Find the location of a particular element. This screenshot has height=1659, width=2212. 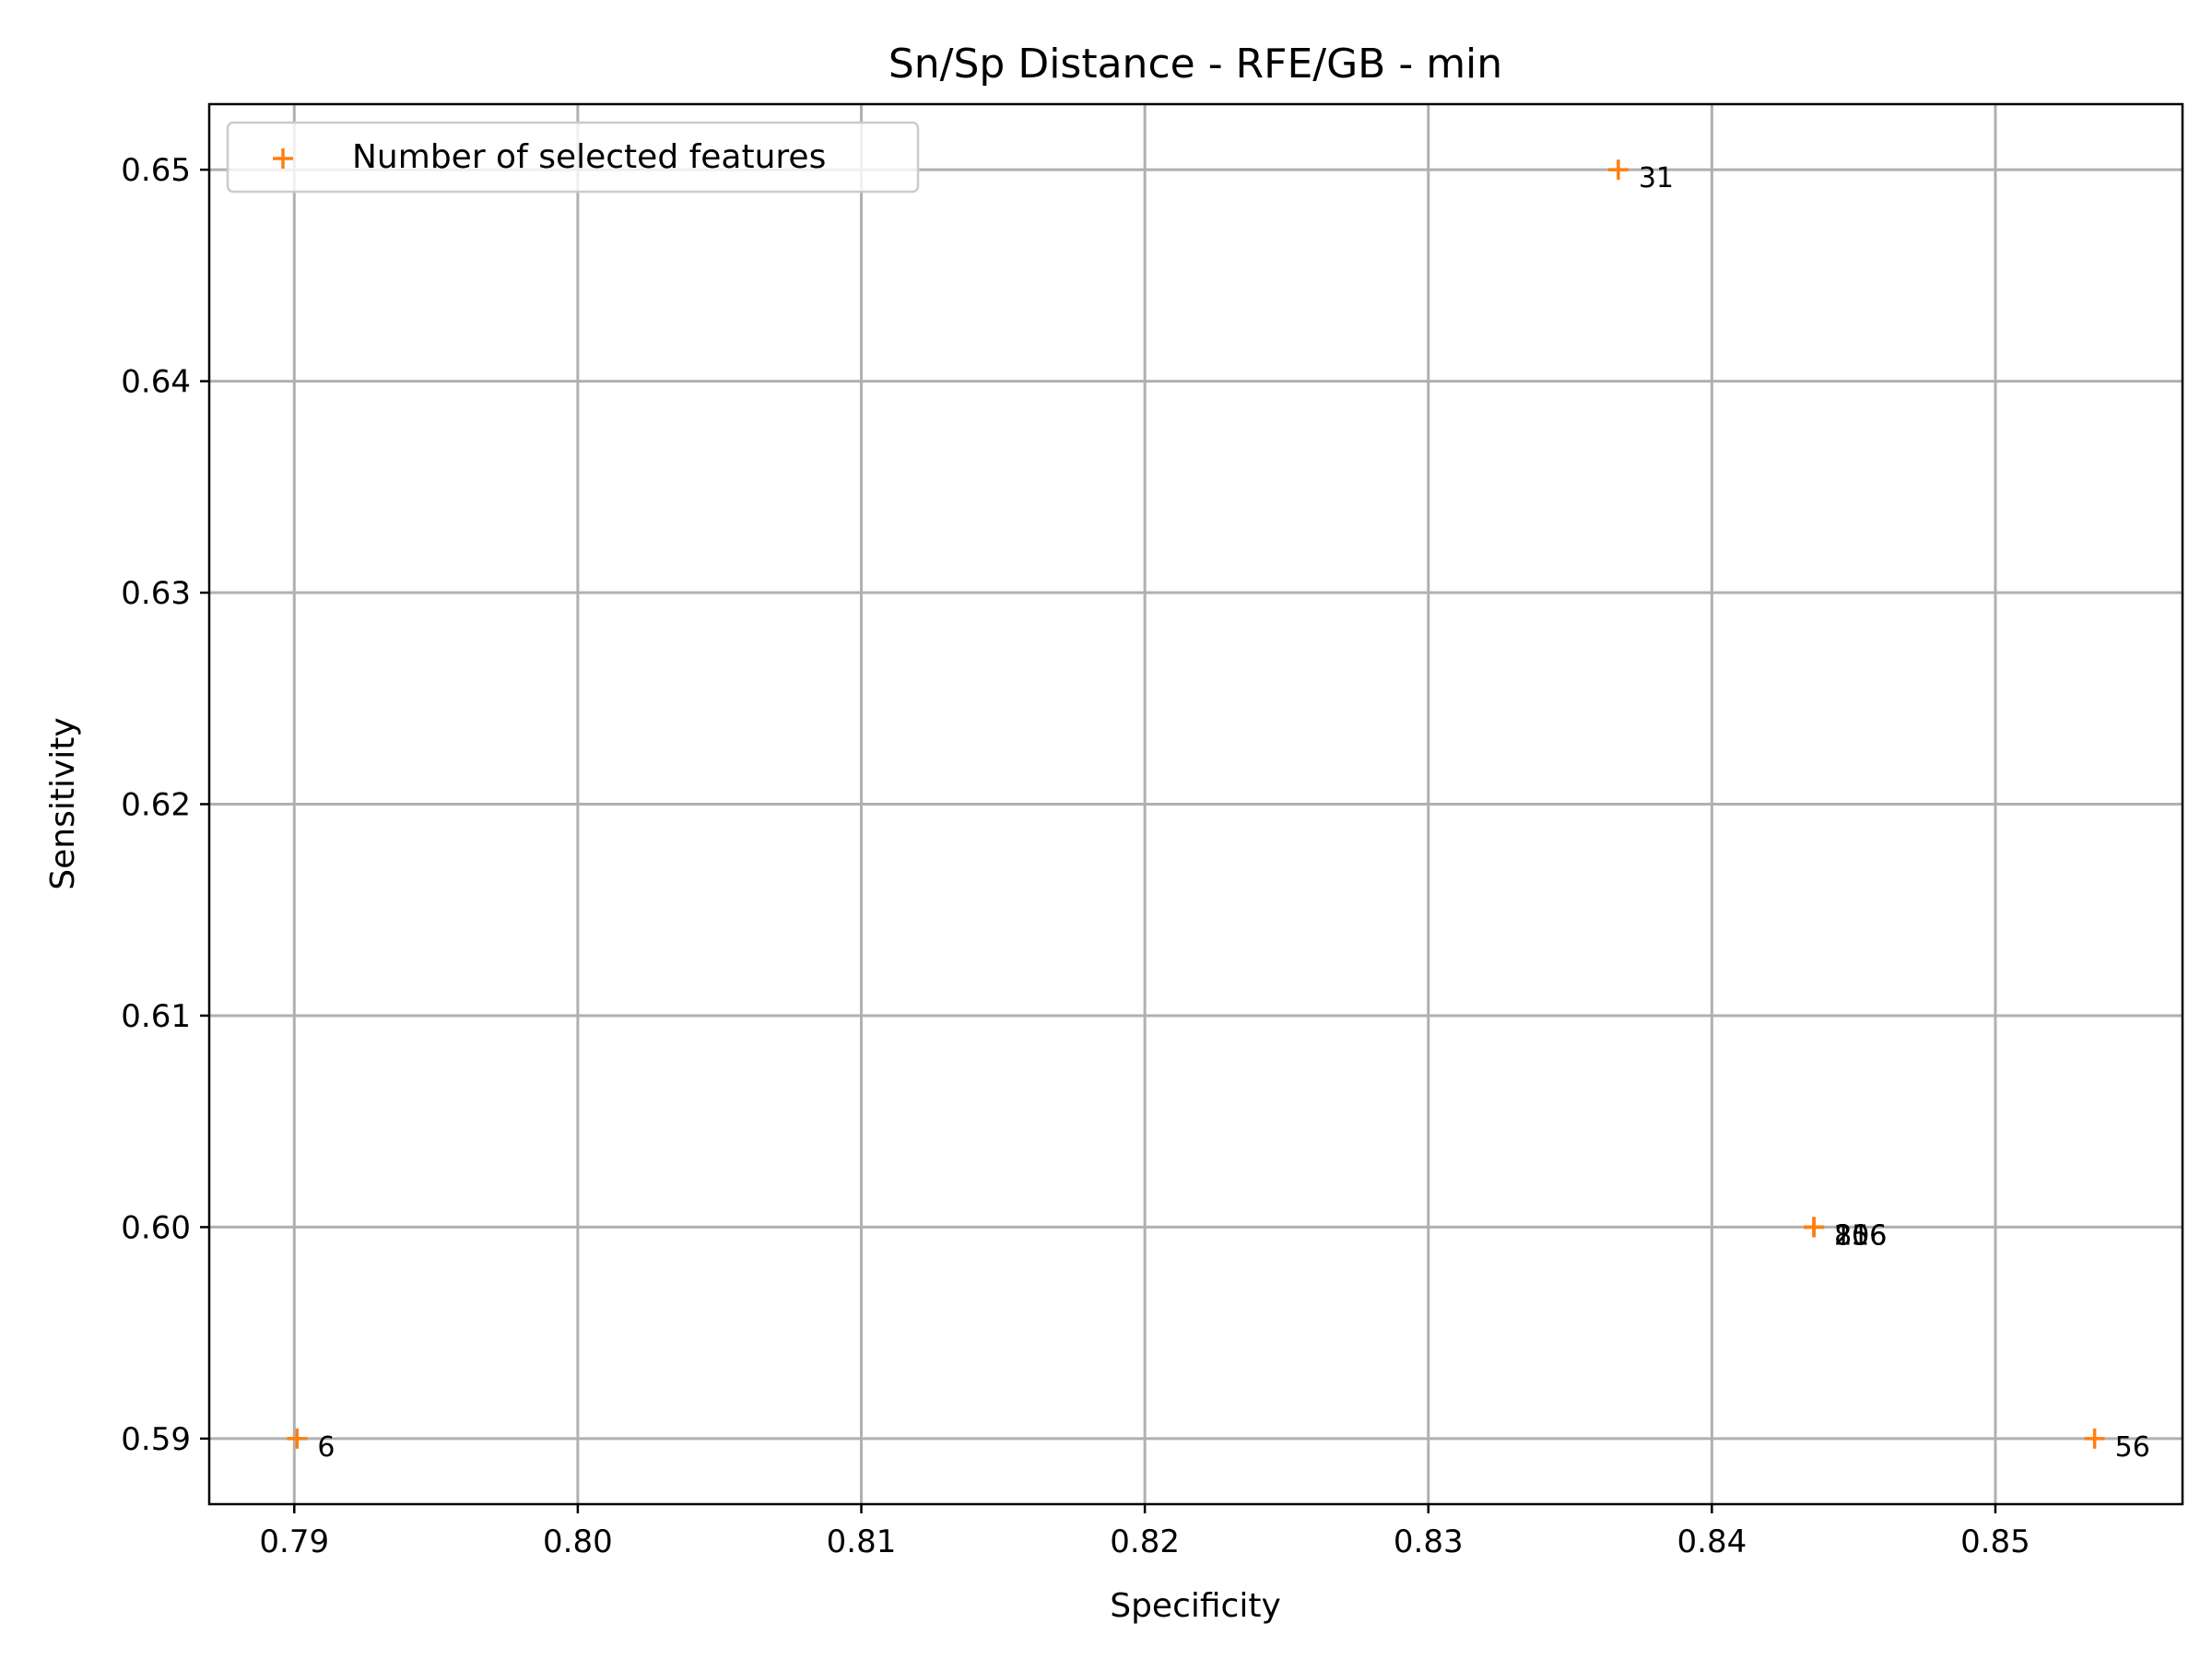

y-tick-label: 0.59 is located at coordinates (156, 1439).